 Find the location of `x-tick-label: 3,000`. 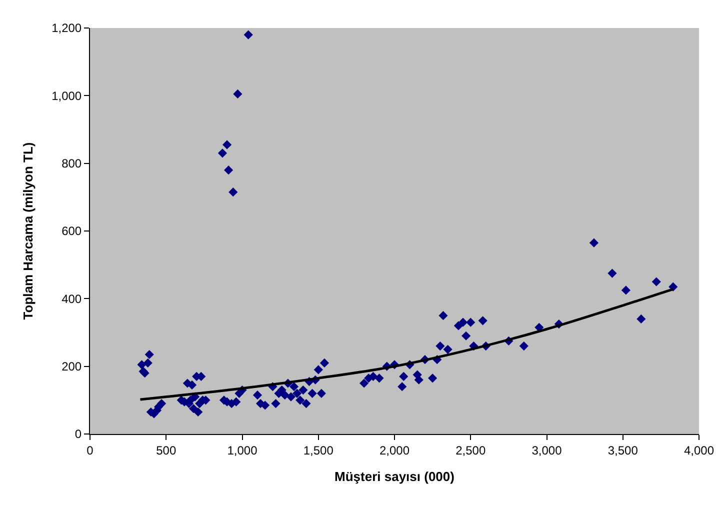

x-tick-label: 3,000 is located at coordinates (547, 450).